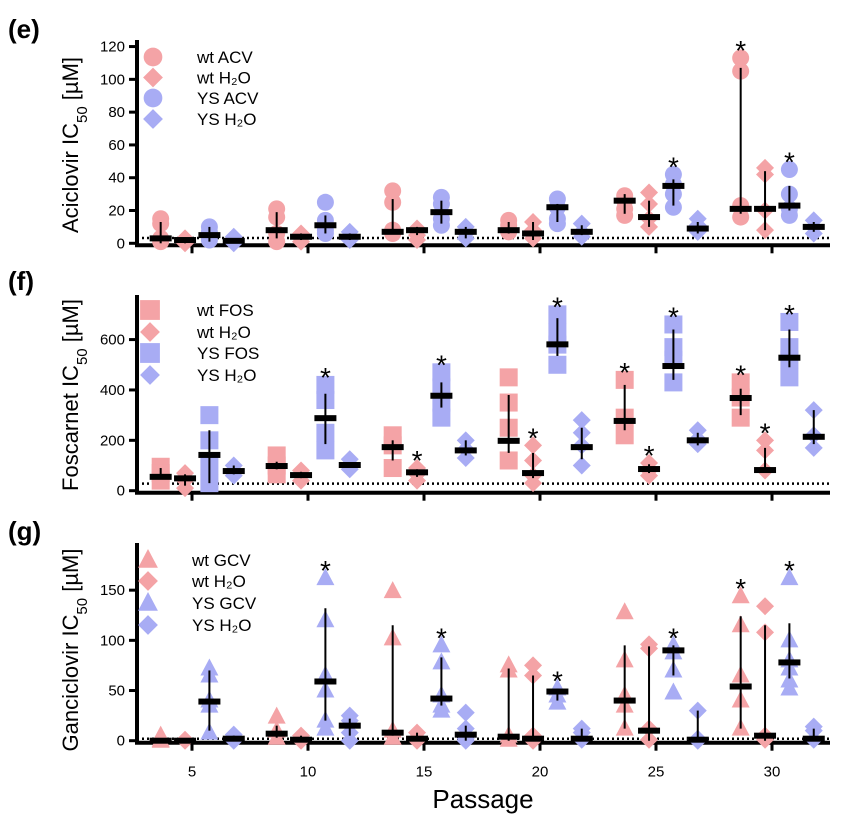  What do you see at coordinates (482, 799) in the screenshot?
I see `x-axis-title: Passage` at bounding box center [482, 799].